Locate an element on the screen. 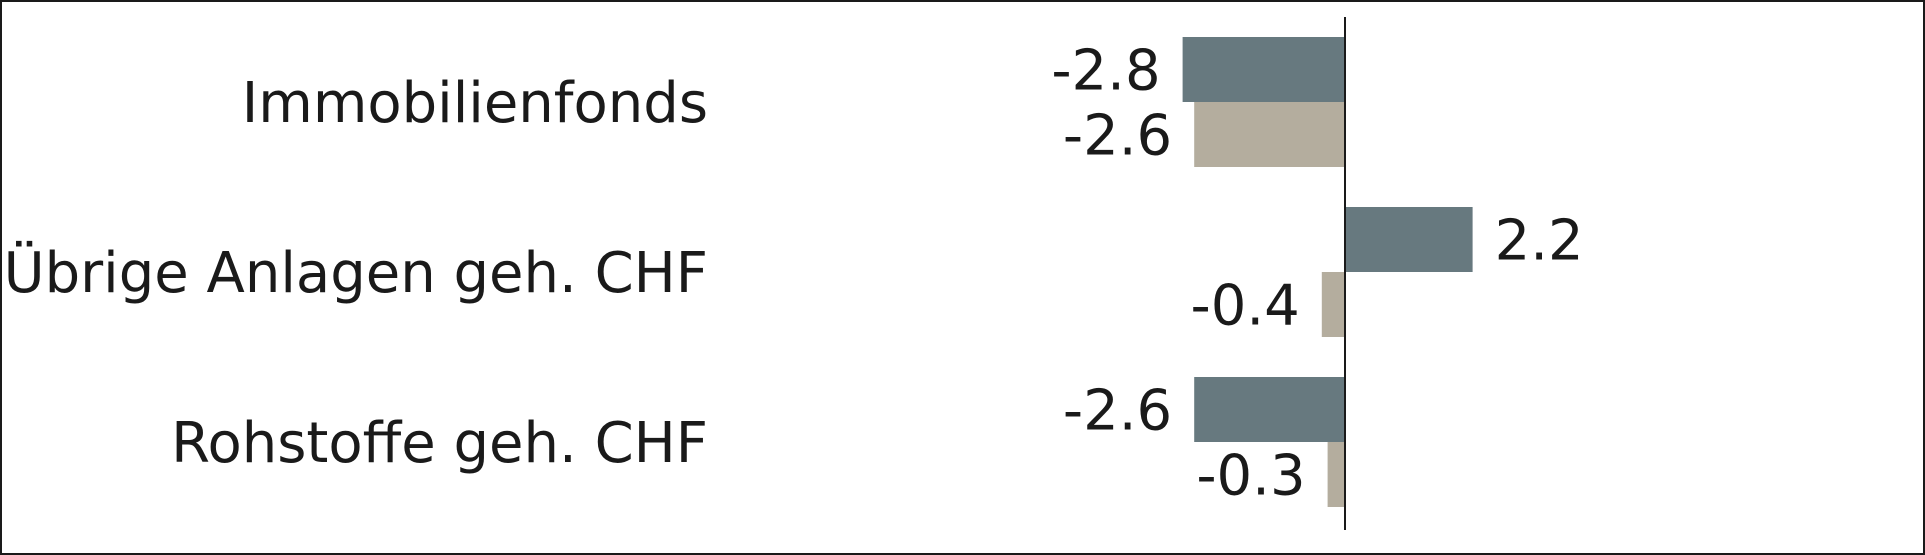  category-label: Rohstoffe geh. CHF is located at coordinates (439, 443).